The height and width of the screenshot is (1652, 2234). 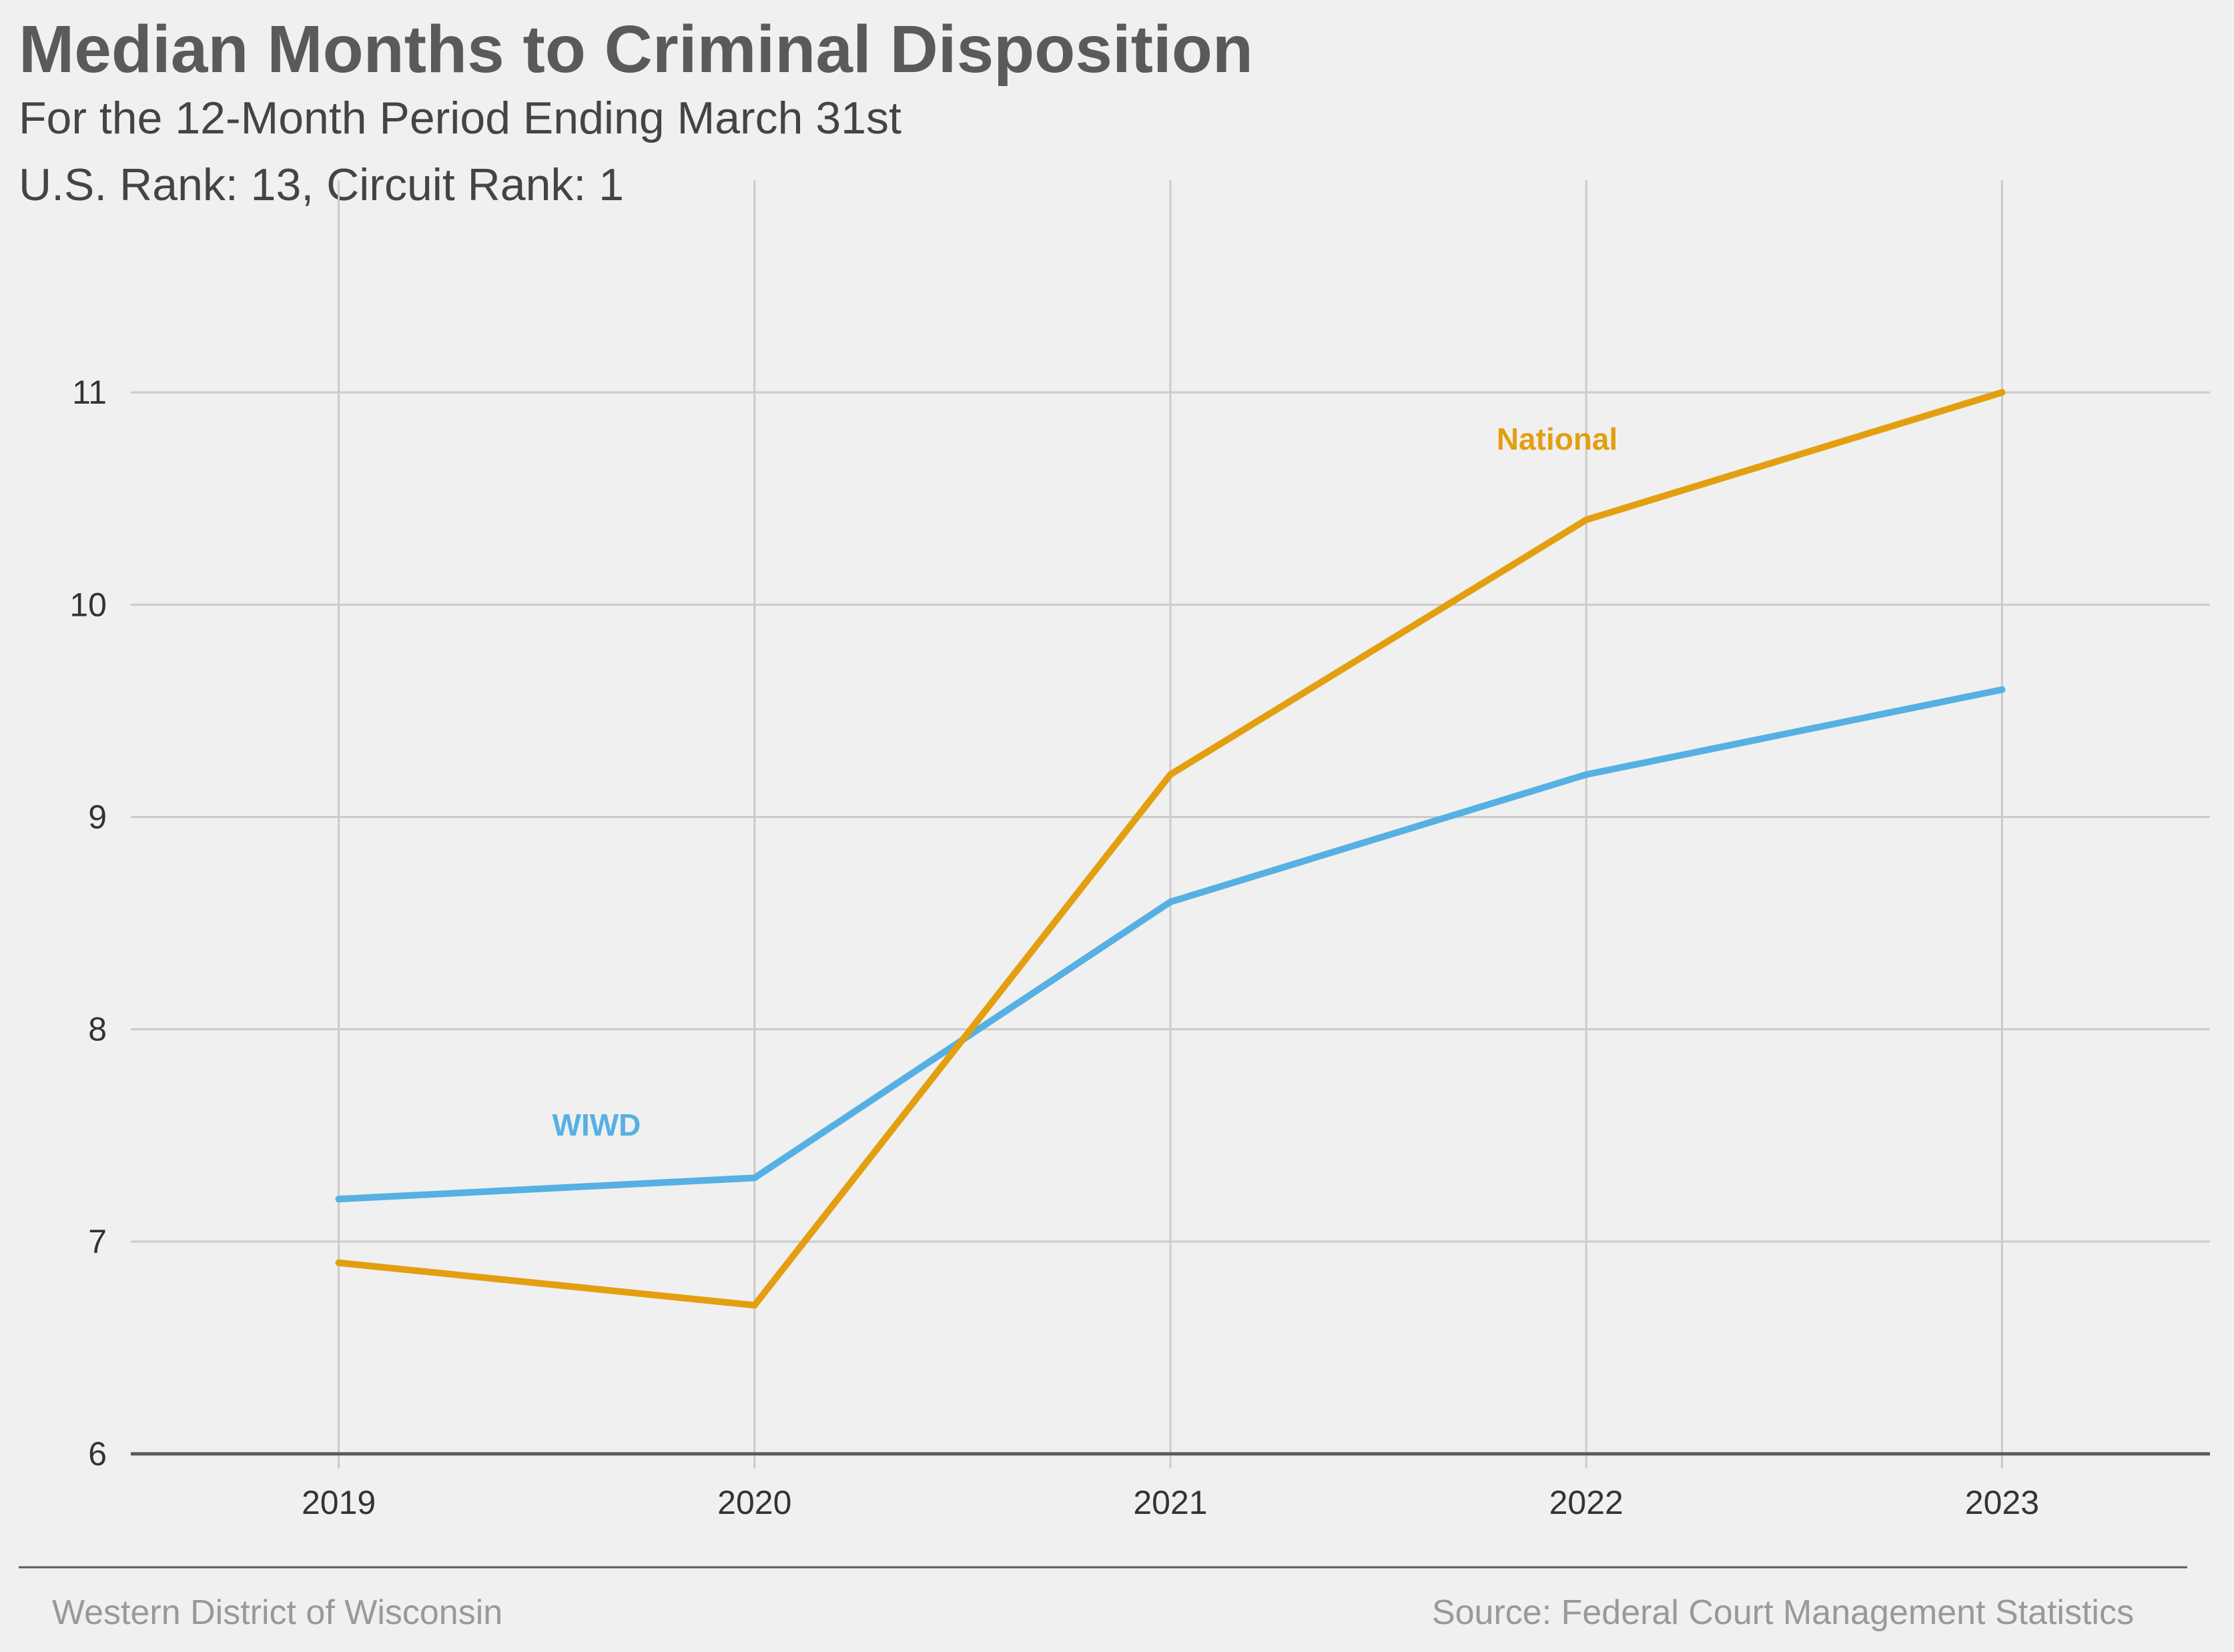 I want to click on y-axis-ticks: 6 7 8 9 10 11, so click(x=88, y=923).